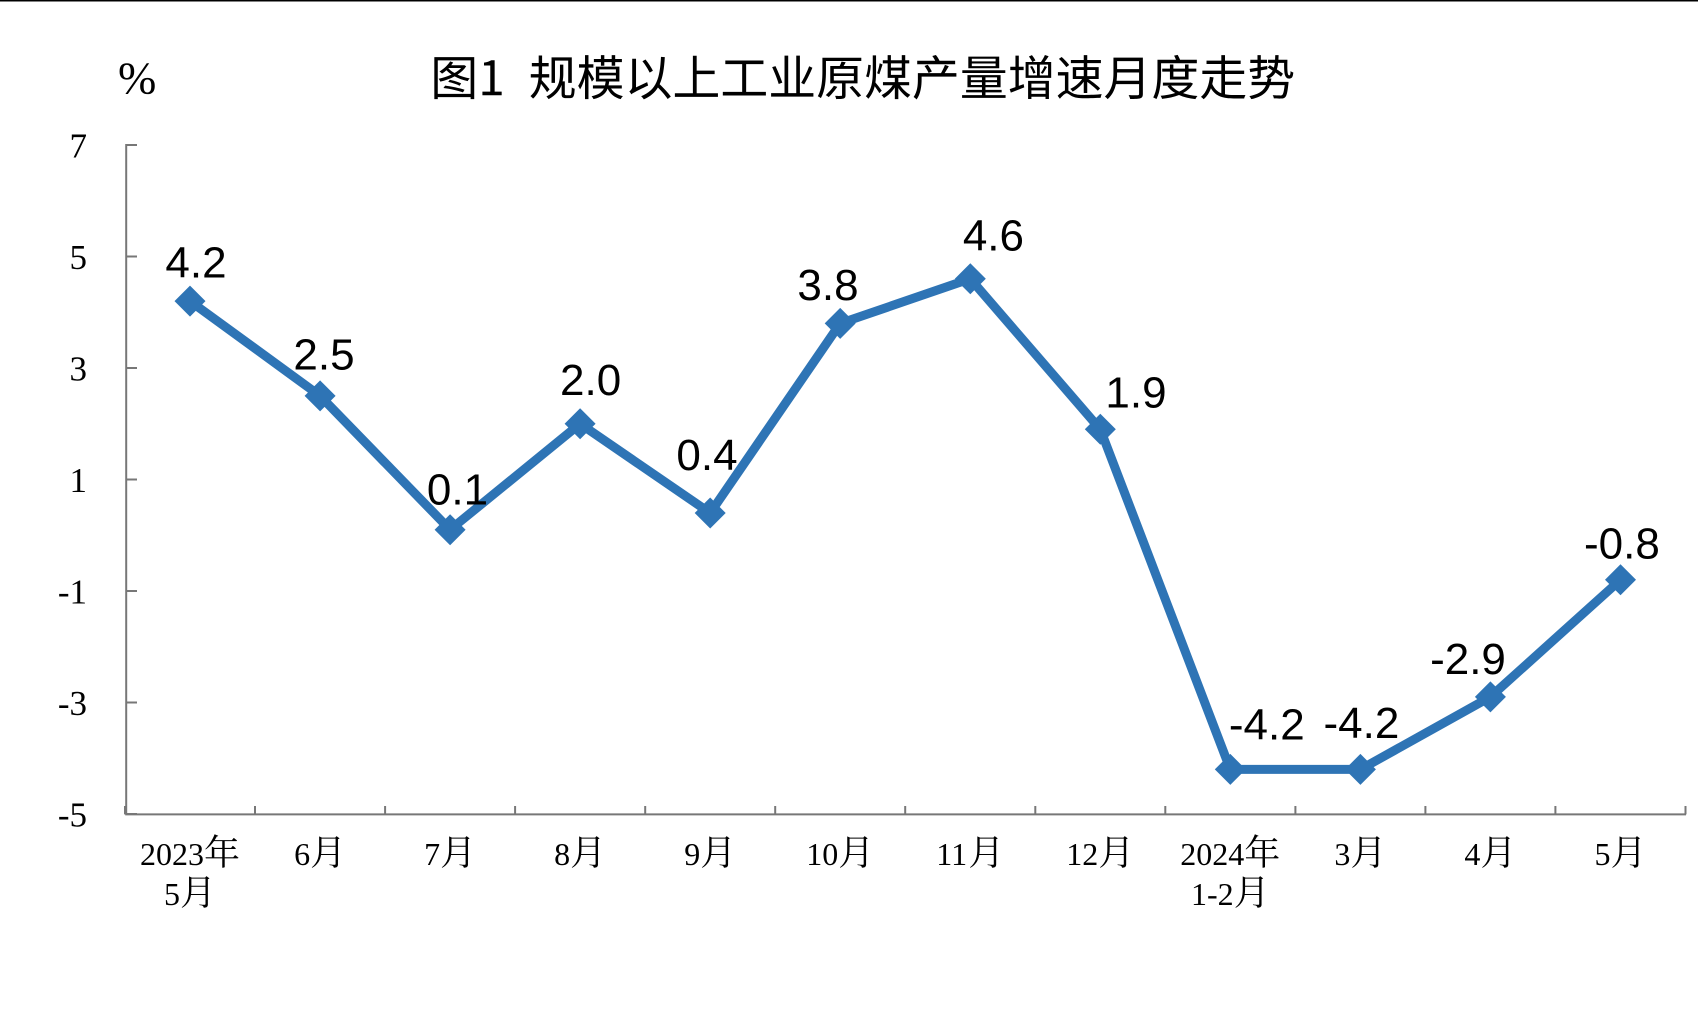  Describe the element at coordinates (79, 480) in the screenshot. I see `svg-text: 1` at that location.